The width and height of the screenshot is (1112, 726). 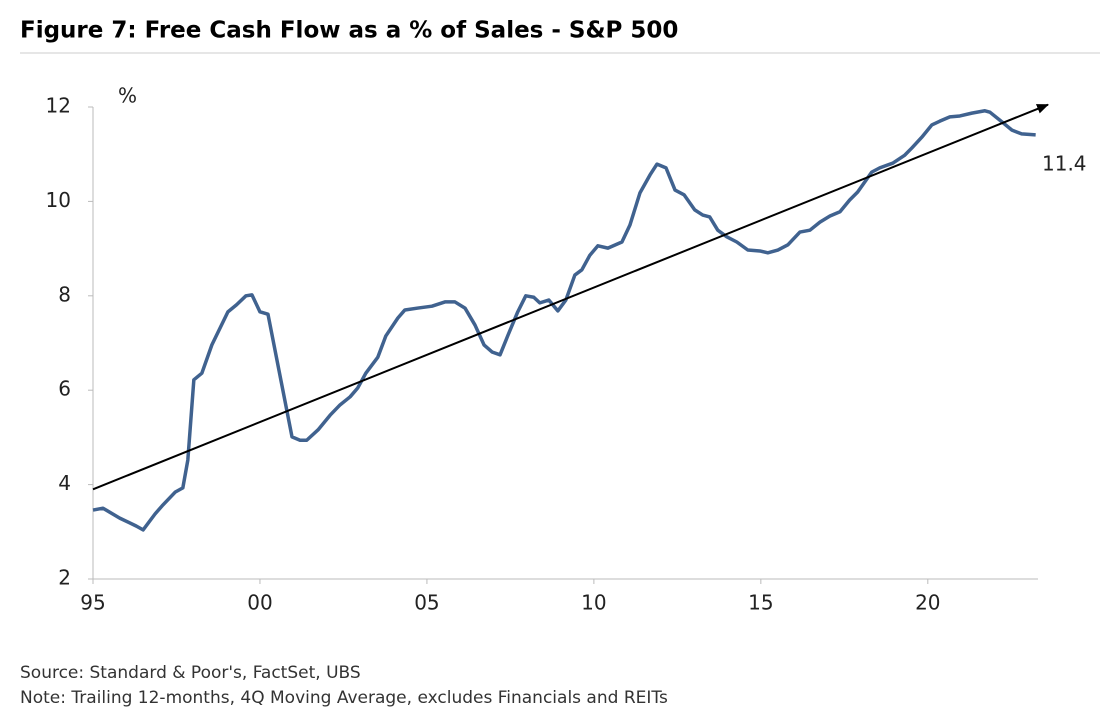 I want to click on y-tick-label: 6, so click(x=64, y=389).